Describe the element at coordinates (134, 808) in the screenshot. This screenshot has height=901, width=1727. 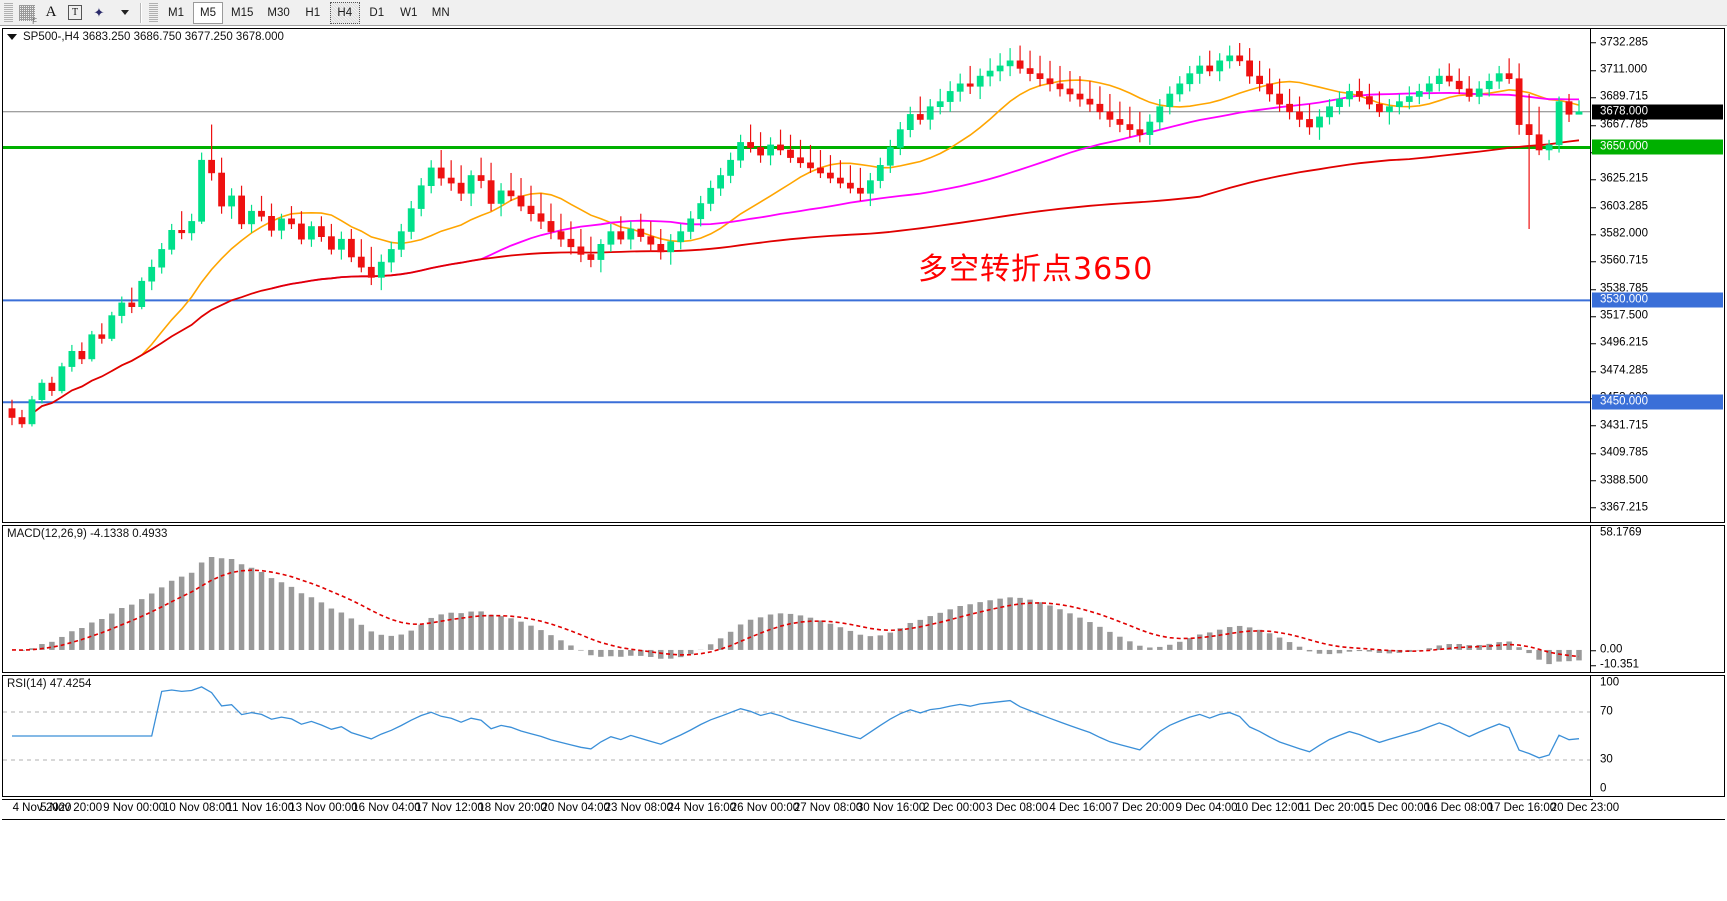
I see `time-label-2: 9 Nov 00:00` at that location.